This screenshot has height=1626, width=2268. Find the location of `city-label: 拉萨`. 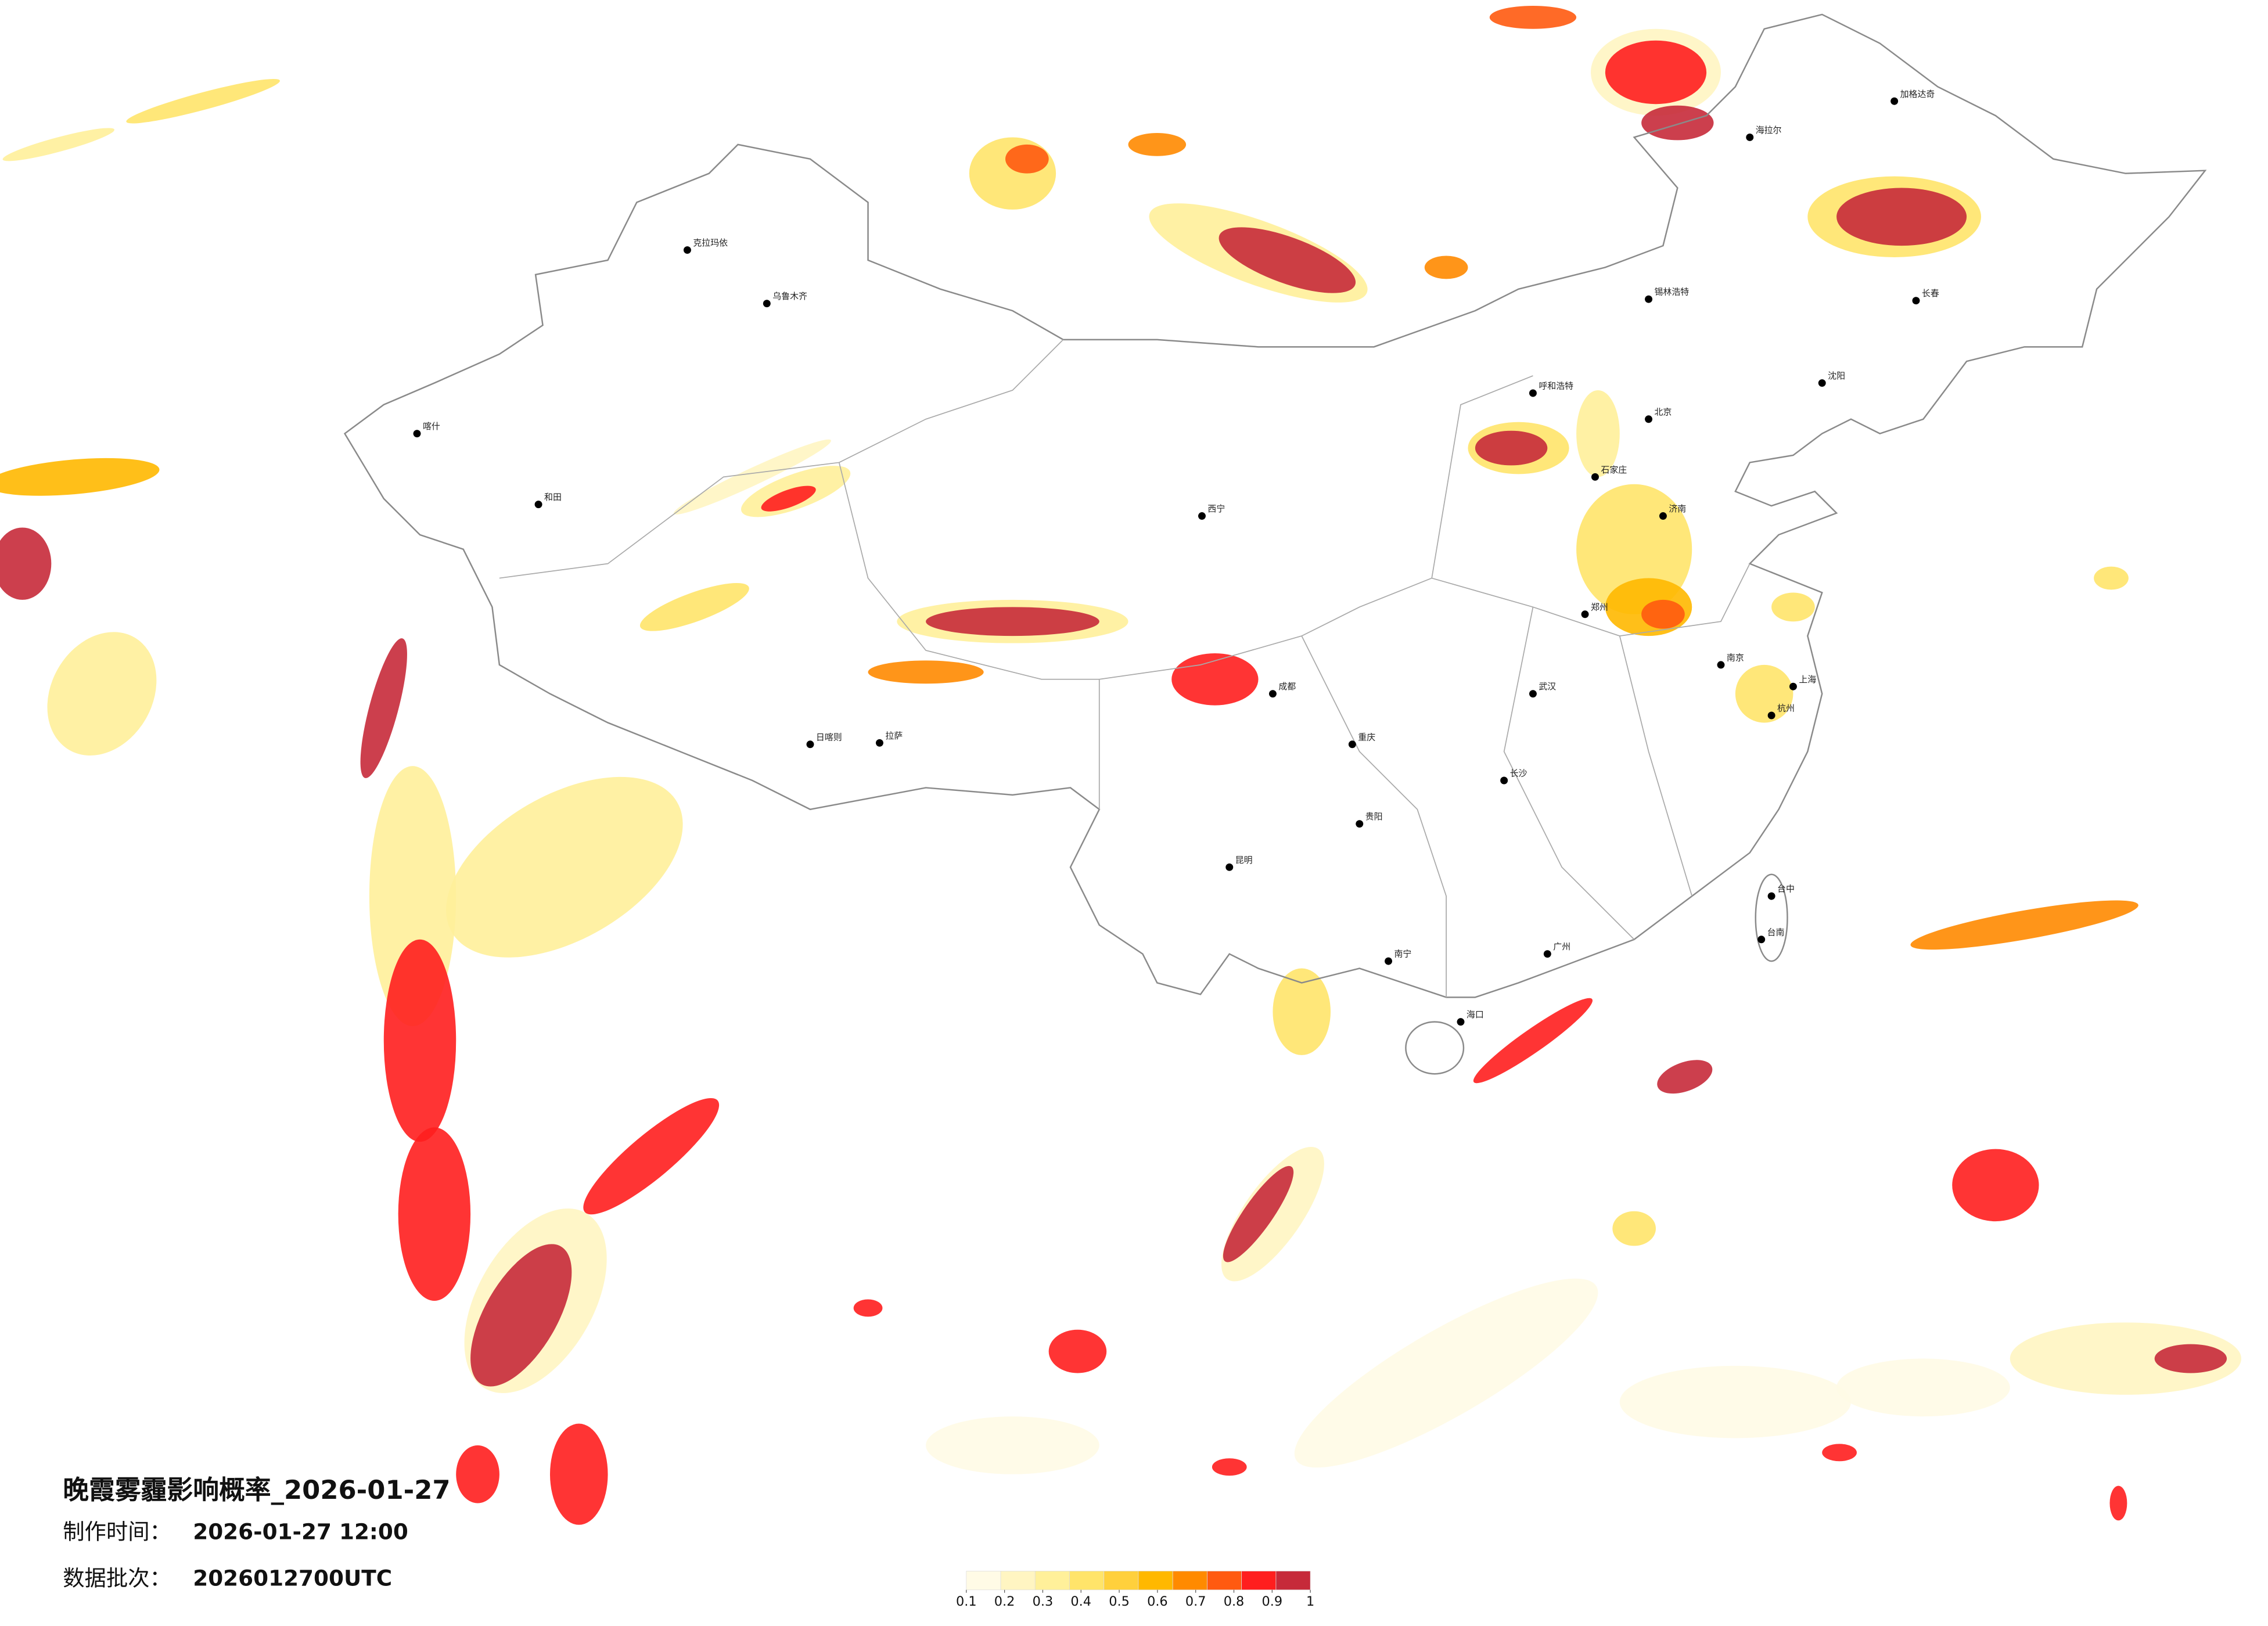

city-label: 拉萨 is located at coordinates (894, 736).